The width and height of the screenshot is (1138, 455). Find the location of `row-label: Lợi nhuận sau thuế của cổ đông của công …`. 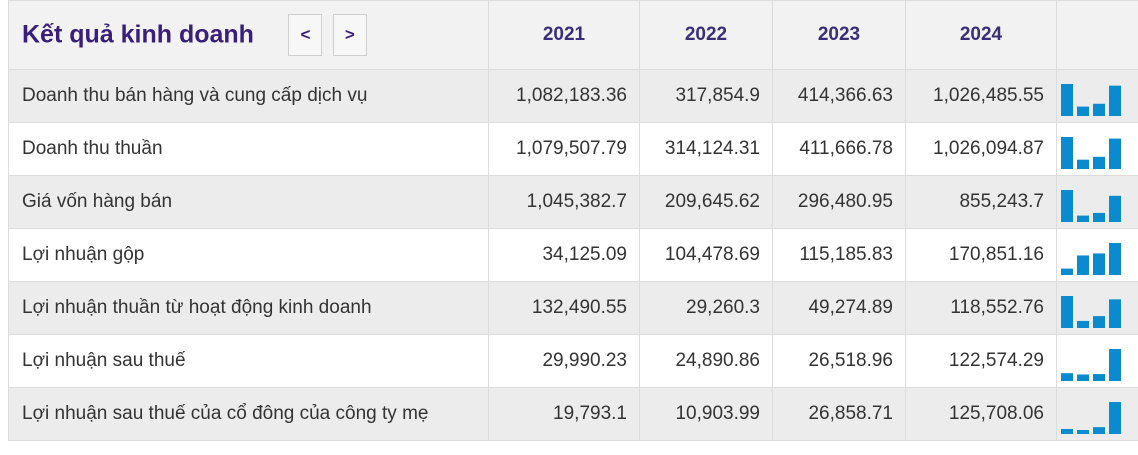

row-label: Lợi nhuận sau thuế của cổ đông của công … is located at coordinates (248, 414).